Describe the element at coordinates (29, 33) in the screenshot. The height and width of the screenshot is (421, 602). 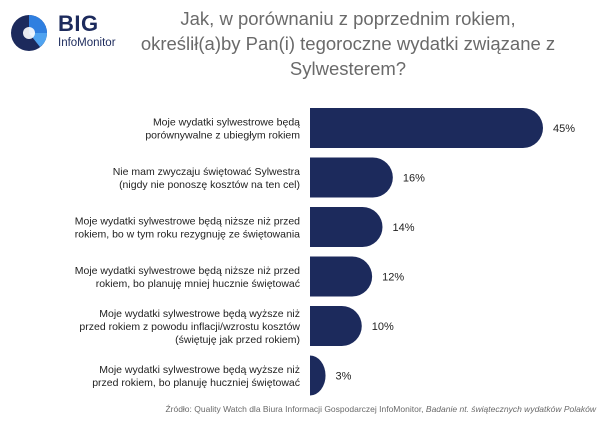
I see `logo-globe-icon` at that location.